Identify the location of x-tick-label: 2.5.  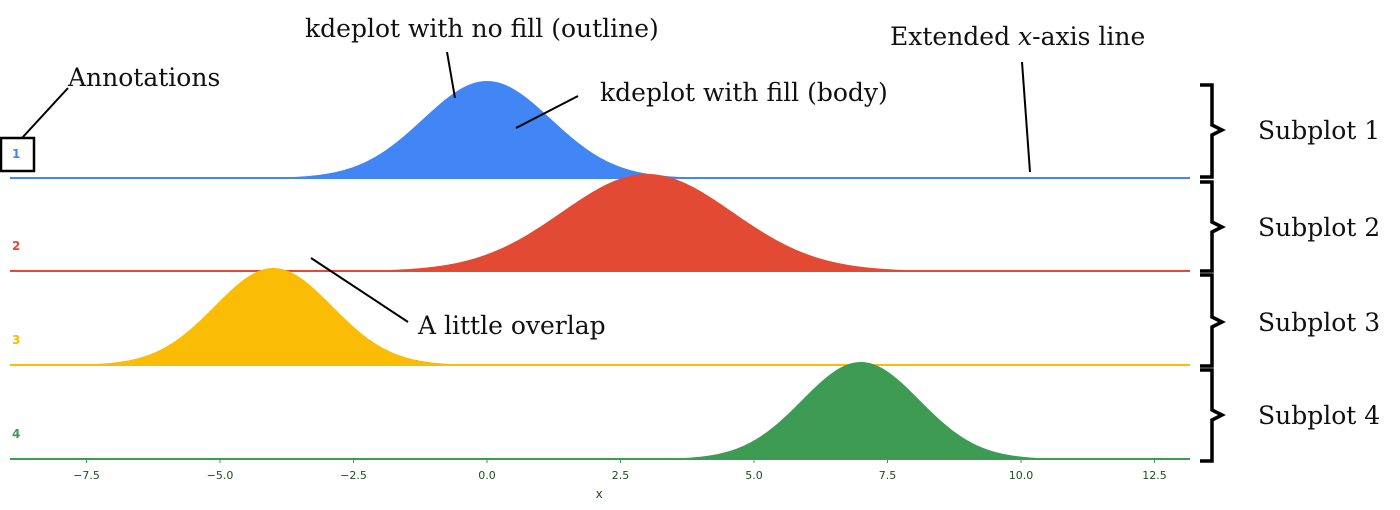
(621, 475).